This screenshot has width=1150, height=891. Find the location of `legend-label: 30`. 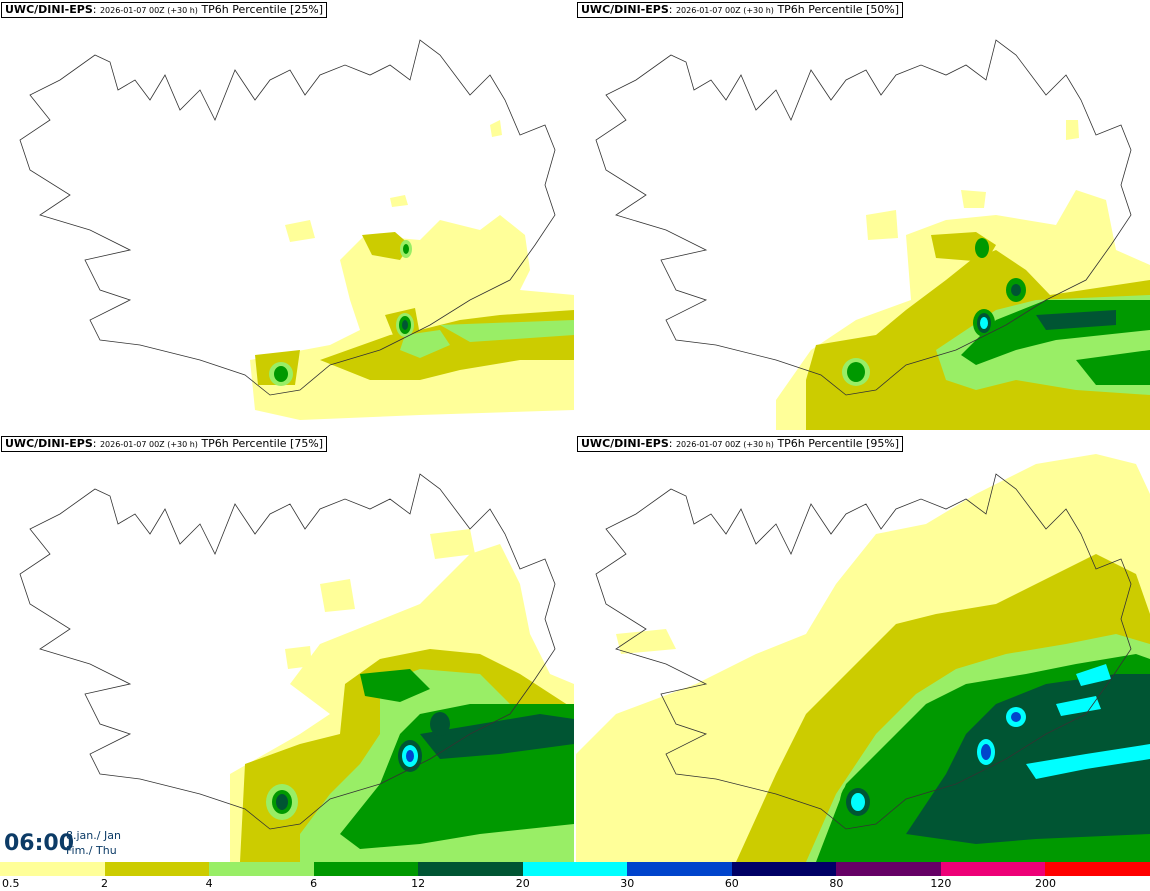

legend-label: 30 is located at coordinates (627, 883).